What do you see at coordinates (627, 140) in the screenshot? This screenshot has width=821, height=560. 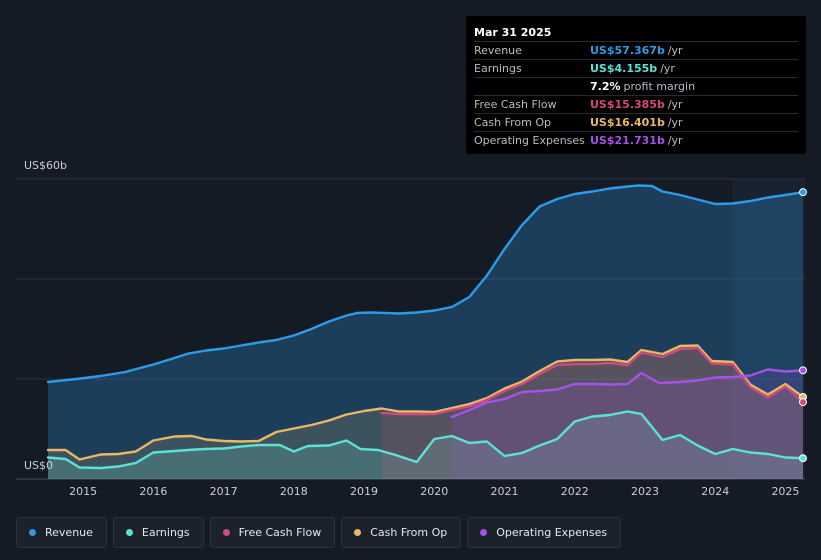 I see `tooltip-value: US$21.731b` at bounding box center [627, 140].